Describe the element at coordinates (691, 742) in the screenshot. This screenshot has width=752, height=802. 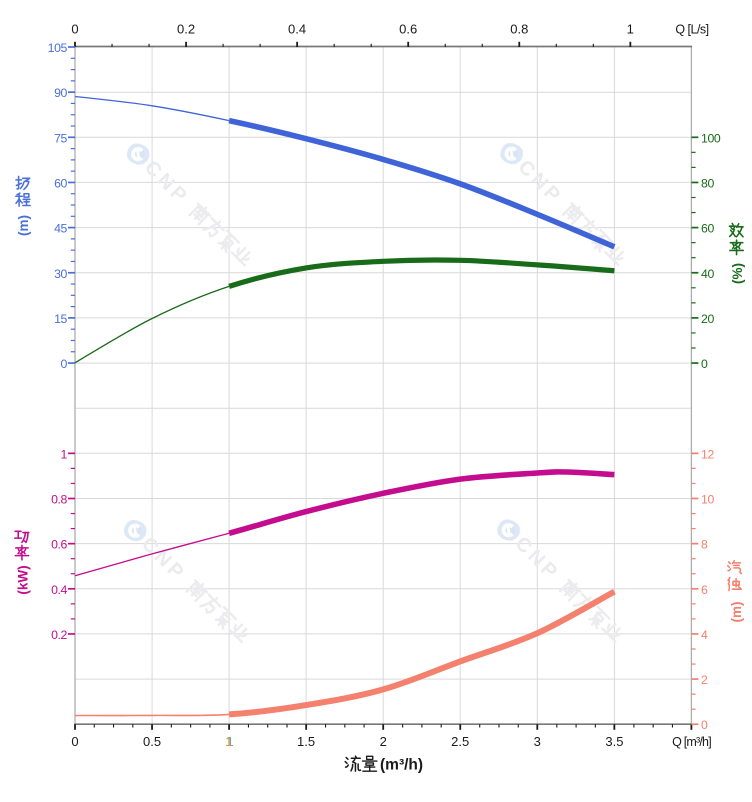
I see `svg-text: Q [m³/h]` at that location.